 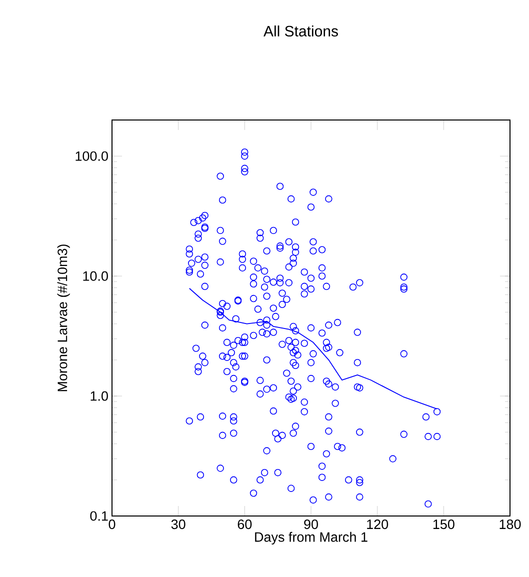 What do you see at coordinates (510, 525) in the screenshot?
I see `x-tick-label: 180` at bounding box center [510, 525].